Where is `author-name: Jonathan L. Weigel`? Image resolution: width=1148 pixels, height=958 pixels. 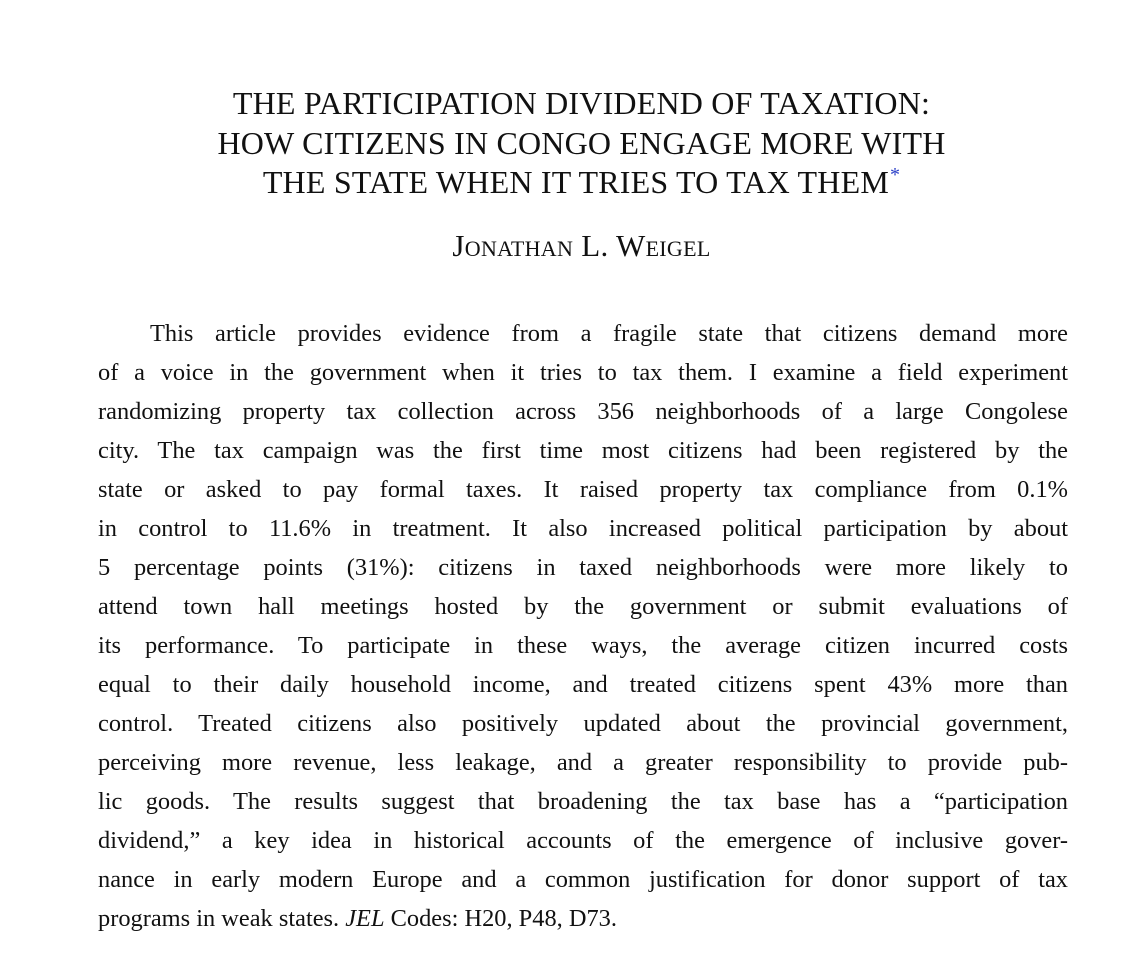
author-name: Jonathan L. Weigel is located at coordinates (581, 245).